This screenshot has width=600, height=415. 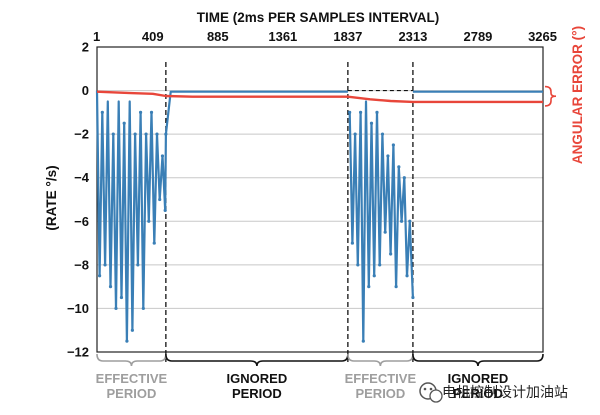 What do you see at coordinates (550, 96) in the screenshot?
I see `angular-error-brace` at bounding box center [550, 96].